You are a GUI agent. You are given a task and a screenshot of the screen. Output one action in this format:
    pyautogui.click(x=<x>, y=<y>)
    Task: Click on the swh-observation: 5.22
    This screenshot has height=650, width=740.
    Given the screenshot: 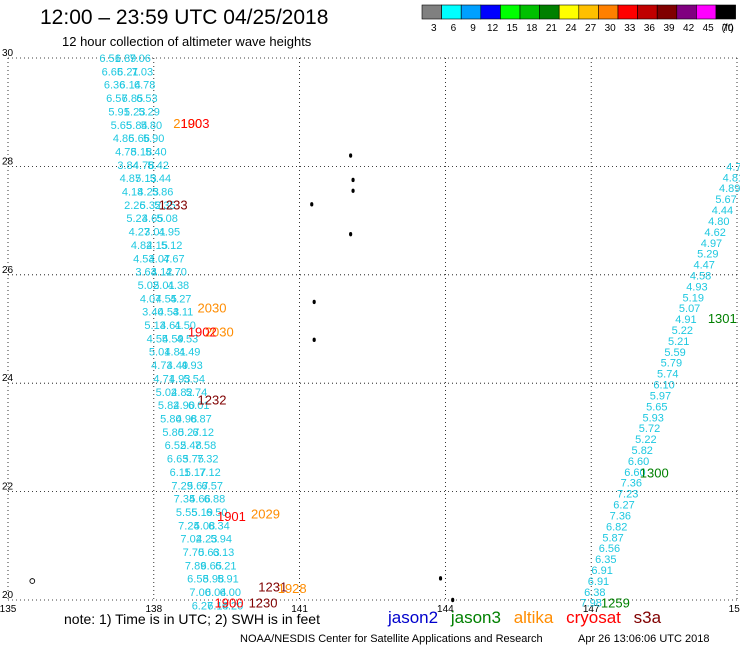 What is the action you would take?
    pyautogui.click(x=645, y=440)
    